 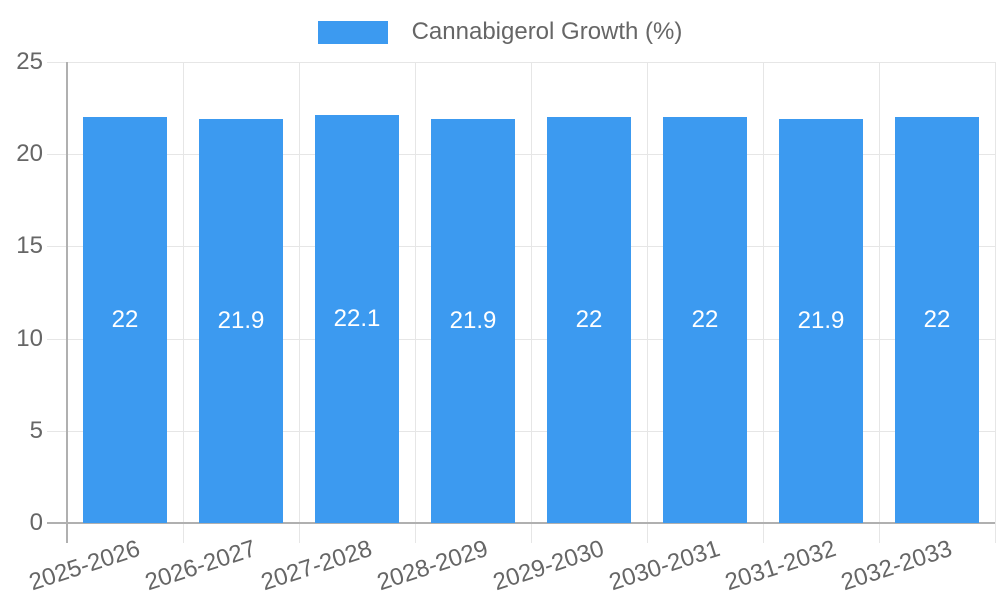 I want to click on legend-swatch, so click(x=352, y=32).